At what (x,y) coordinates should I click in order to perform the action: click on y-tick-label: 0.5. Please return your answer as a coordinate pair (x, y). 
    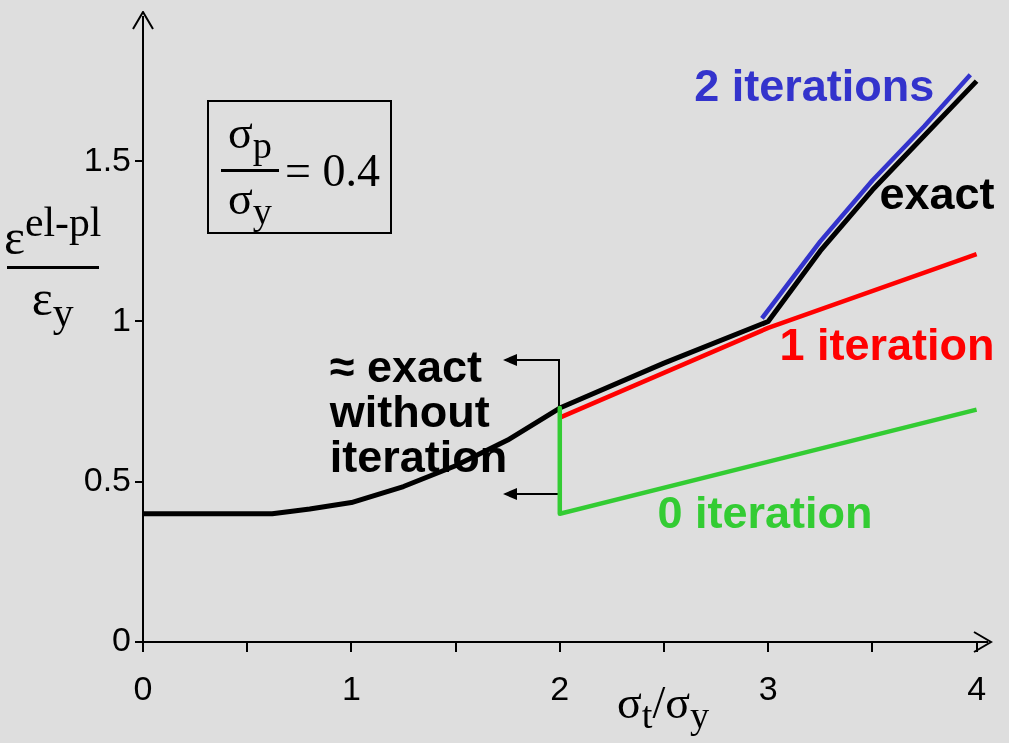
    Looking at the image, I should click on (107, 479).